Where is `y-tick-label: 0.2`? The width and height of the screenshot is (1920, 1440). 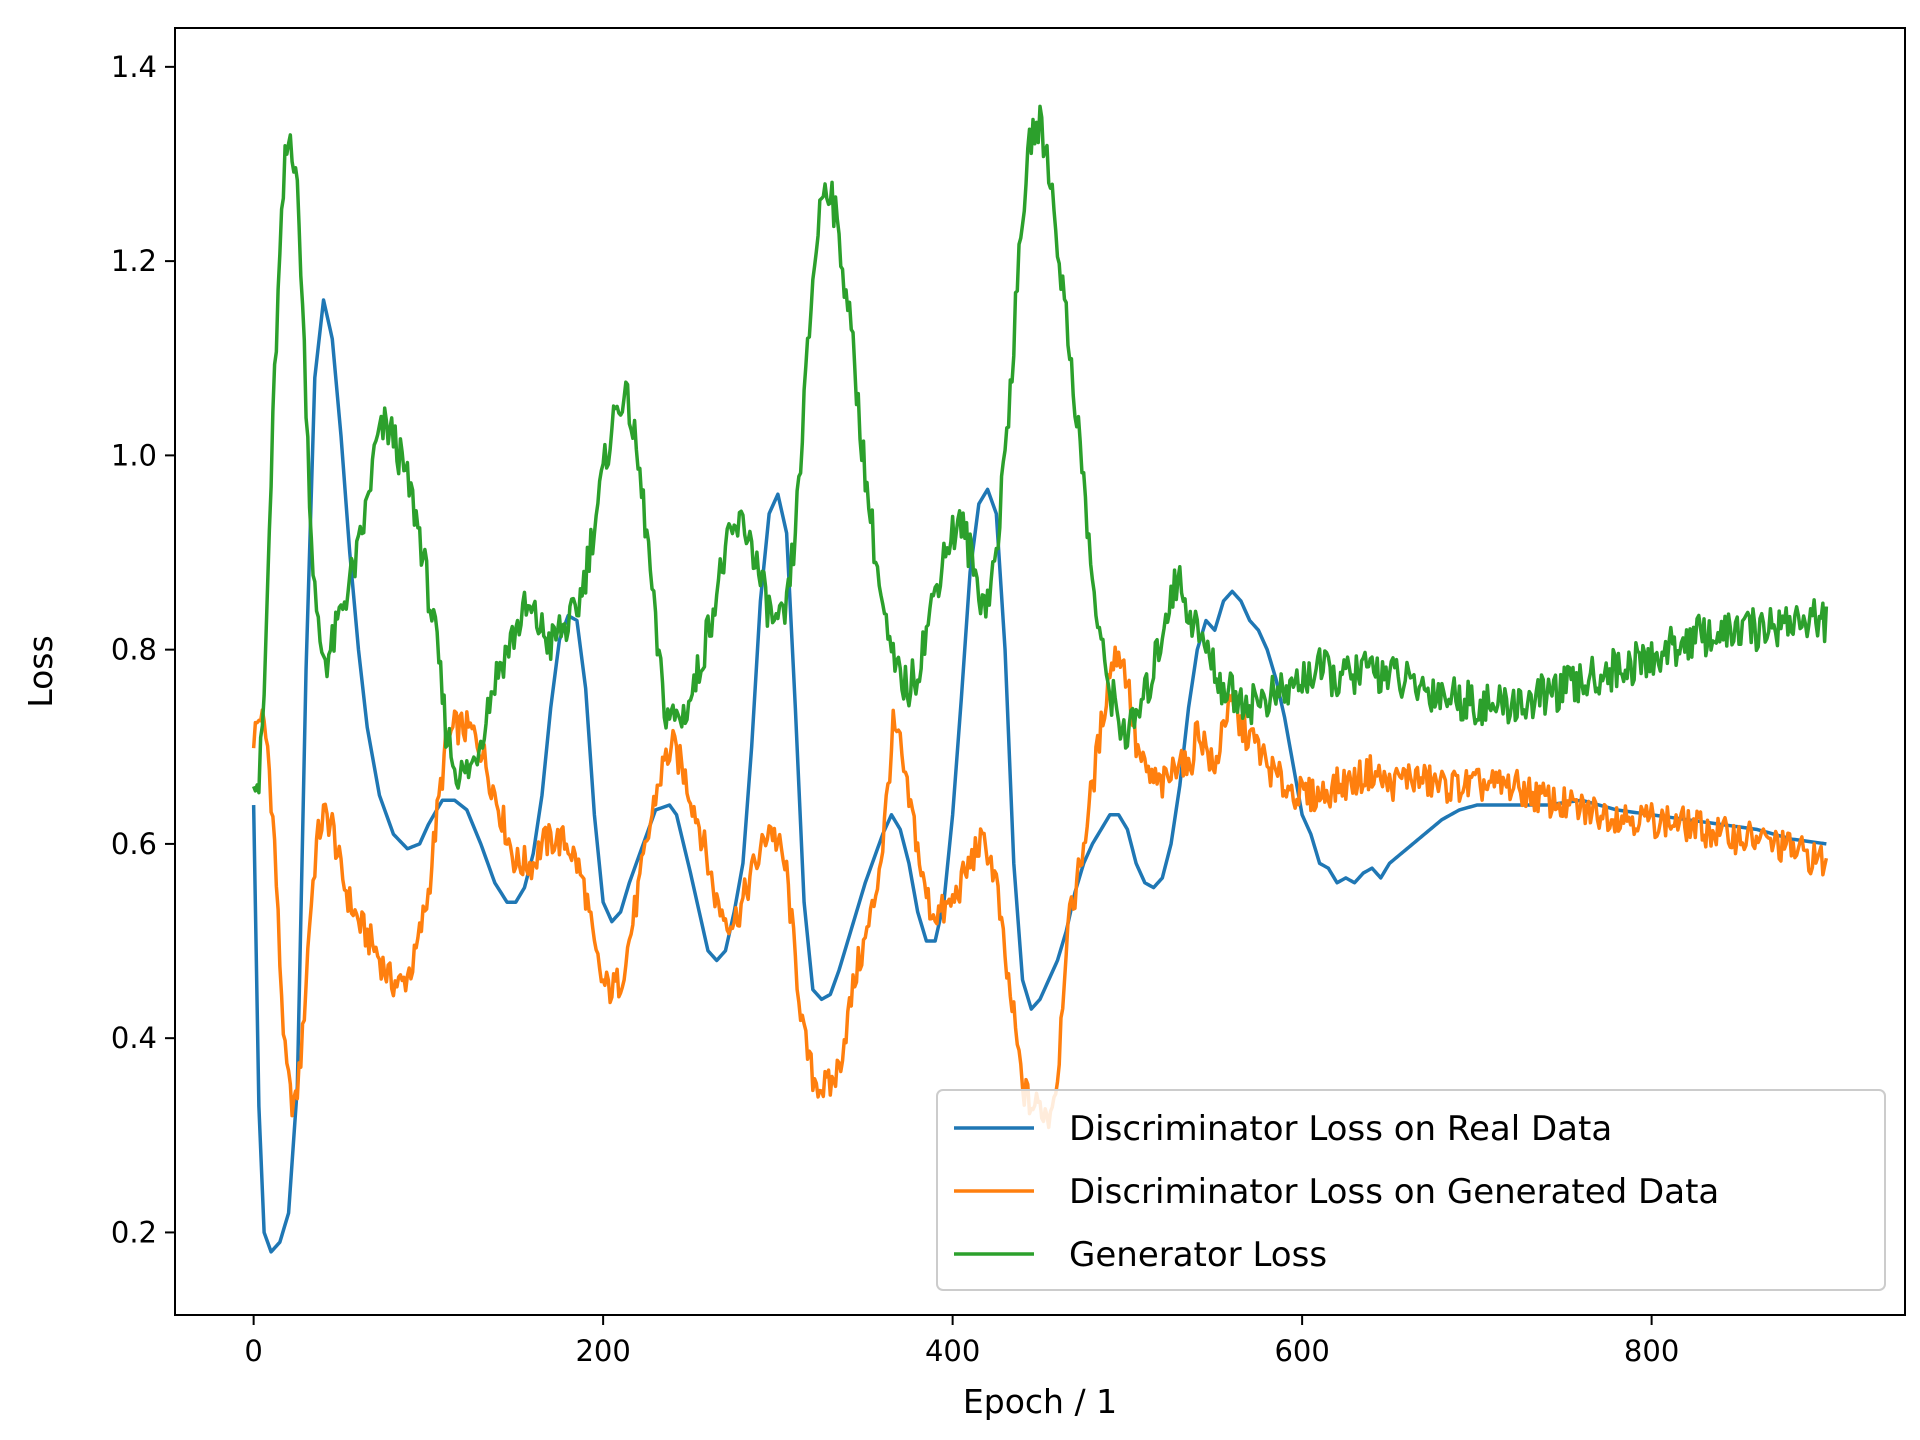 y-tick-label: 0.2 is located at coordinates (134, 1232).